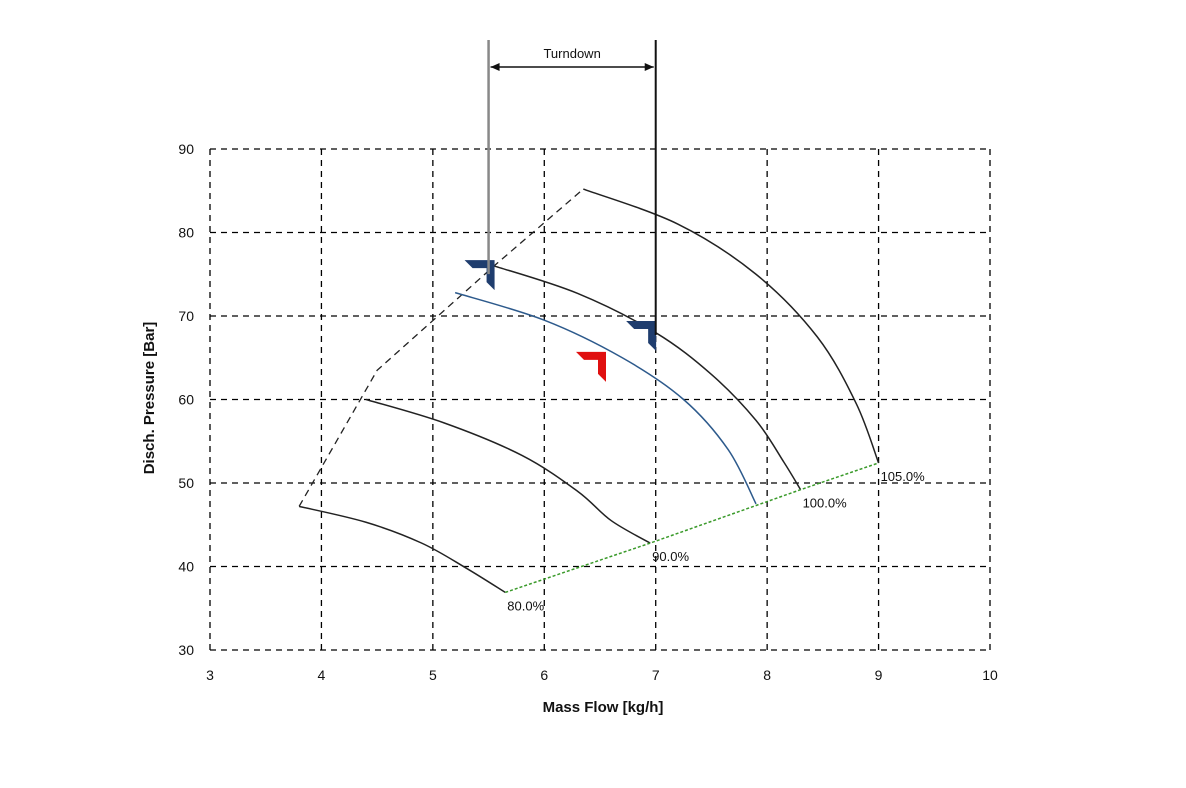 The height and width of the screenshot is (788, 1186). What do you see at coordinates (649, 67) in the screenshot?
I see `turndown-arrowhead-right` at bounding box center [649, 67].